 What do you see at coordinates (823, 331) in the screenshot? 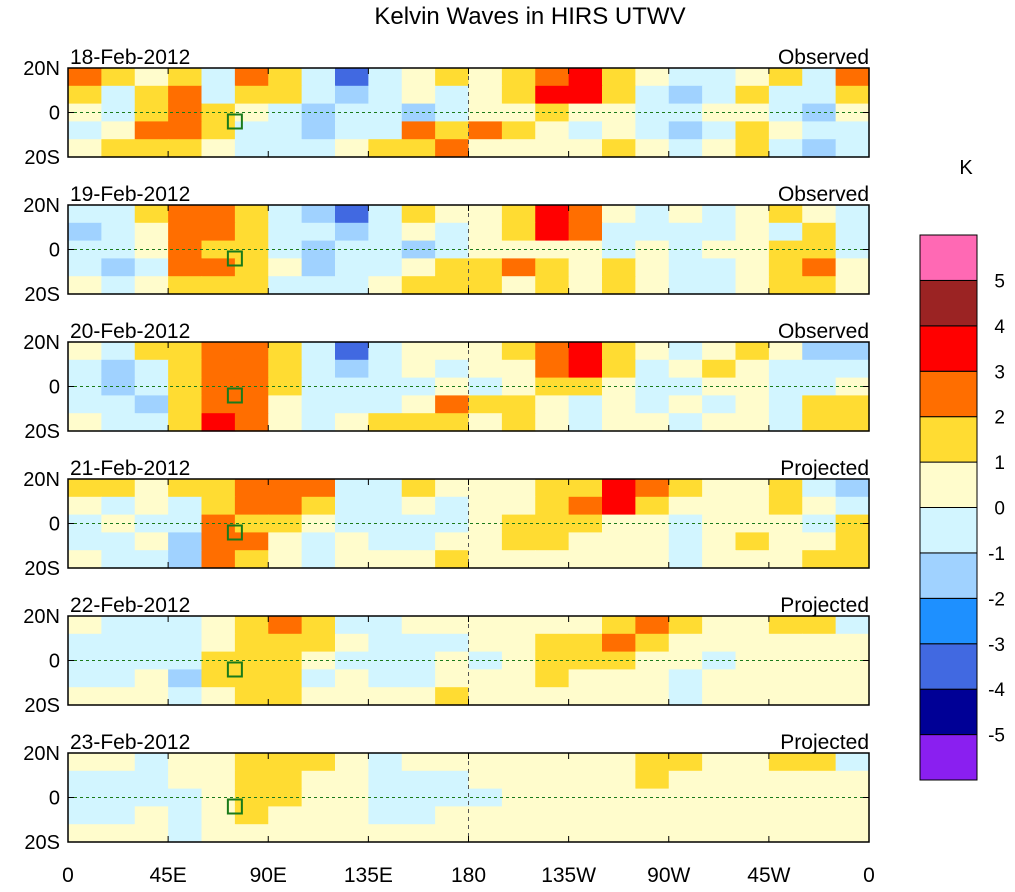
I see `panel-status: Observed` at bounding box center [823, 331].